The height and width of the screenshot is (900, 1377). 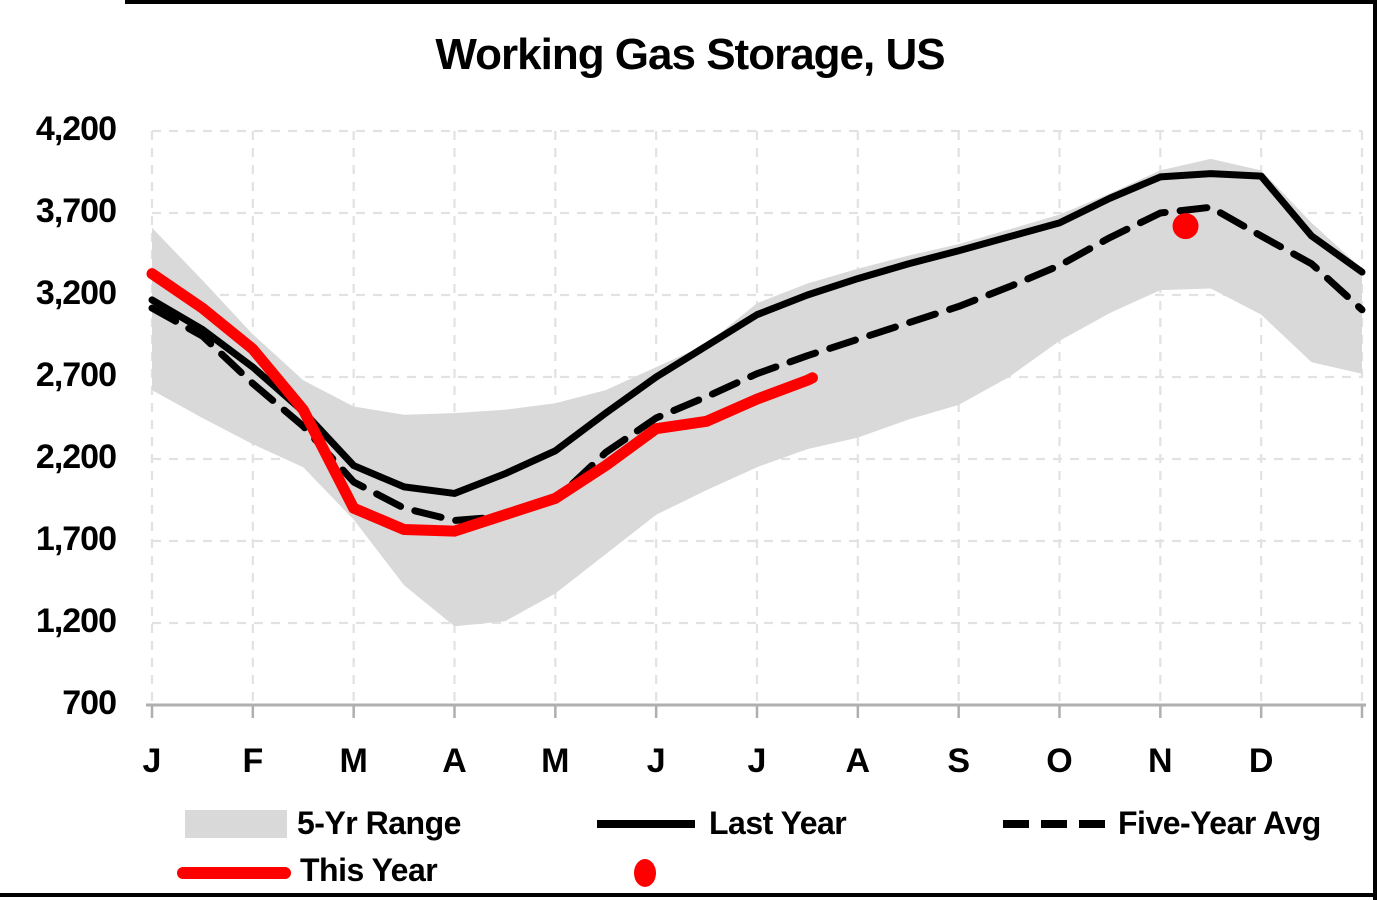 I want to click on chart-title: Working Gas Storage, US, so click(x=690, y=54).